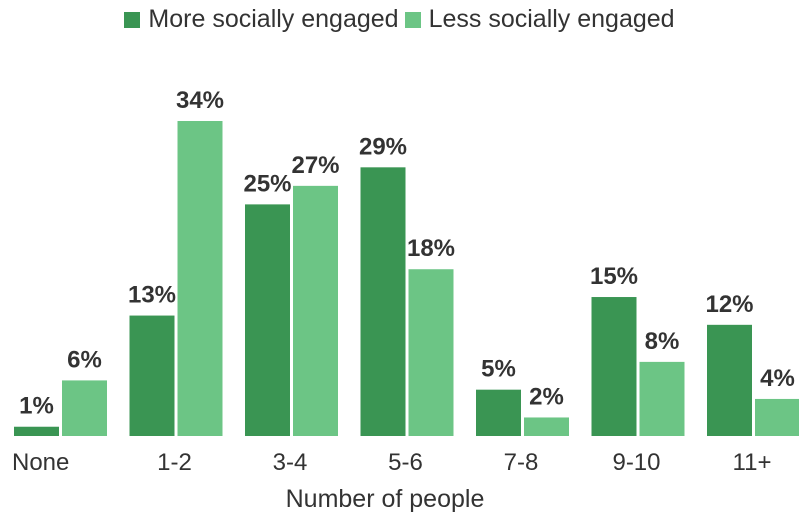 The height and width of the screenshot is (517, 799). Describe the element at coordinates (315, 165) in the screenshot. I see `data-label-less-3-4: 27%` at that location.